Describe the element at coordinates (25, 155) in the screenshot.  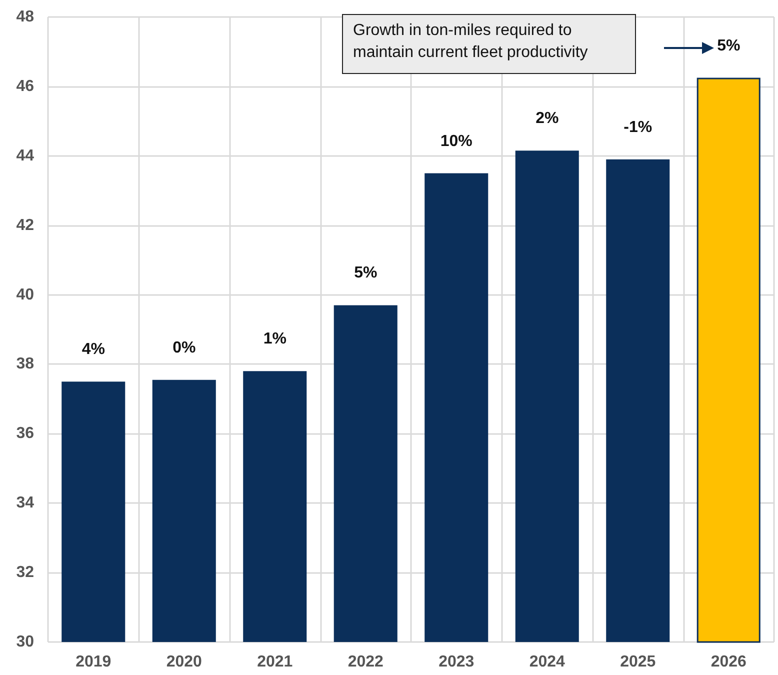
I see `y-tick-label: 44` at that location.